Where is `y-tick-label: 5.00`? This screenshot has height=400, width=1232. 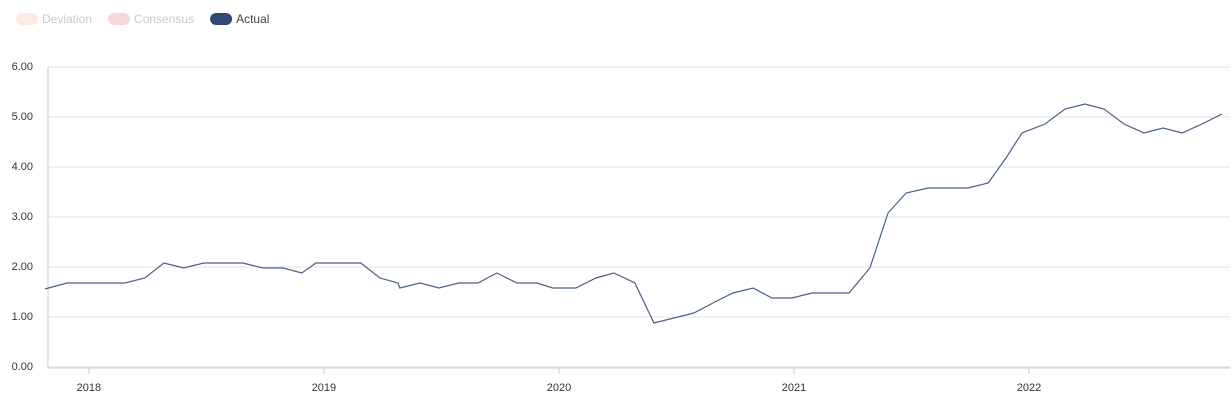
y-tick-label: 5.00 is located at coordinates (22, 117).